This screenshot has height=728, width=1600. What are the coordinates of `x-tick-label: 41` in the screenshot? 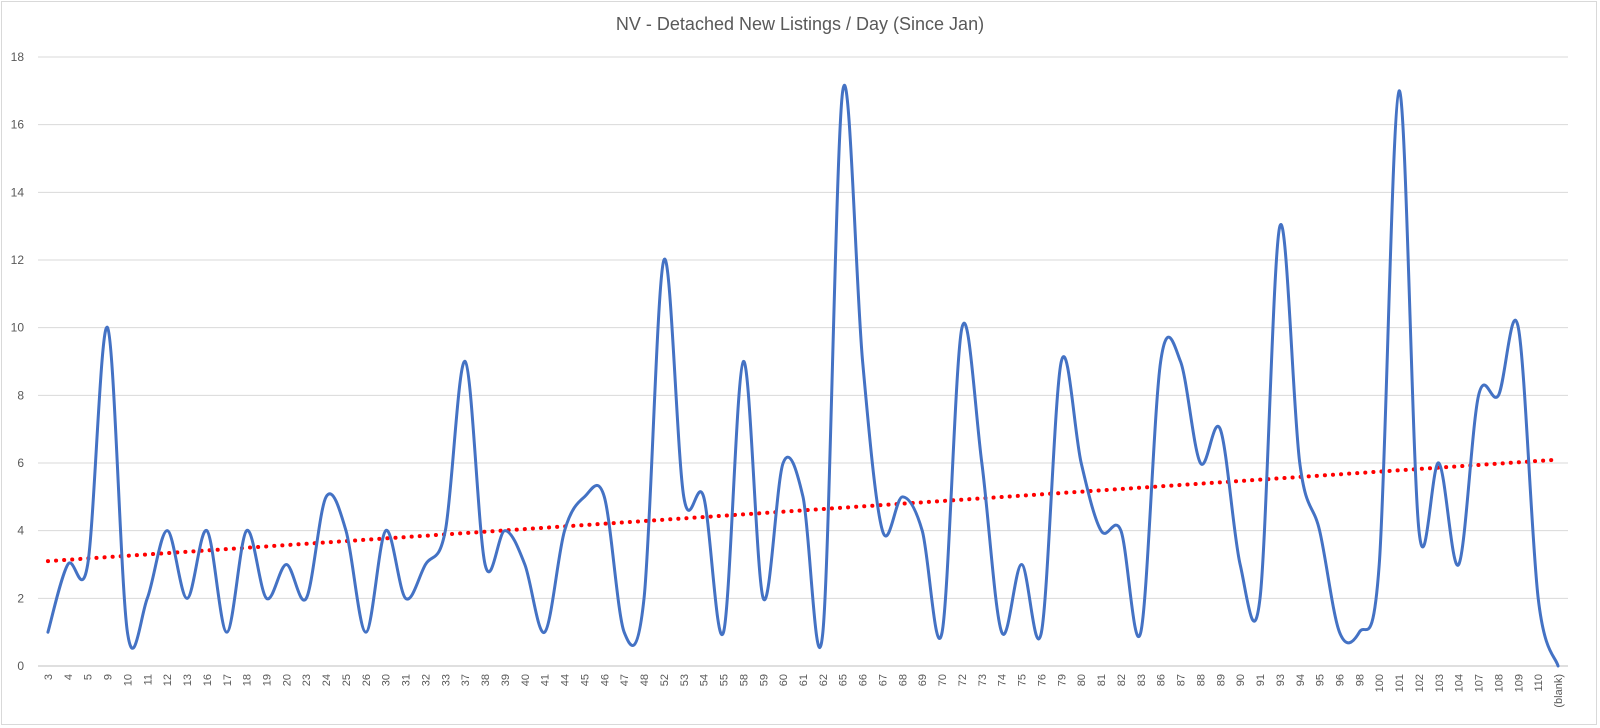 It's located at (546, 680).